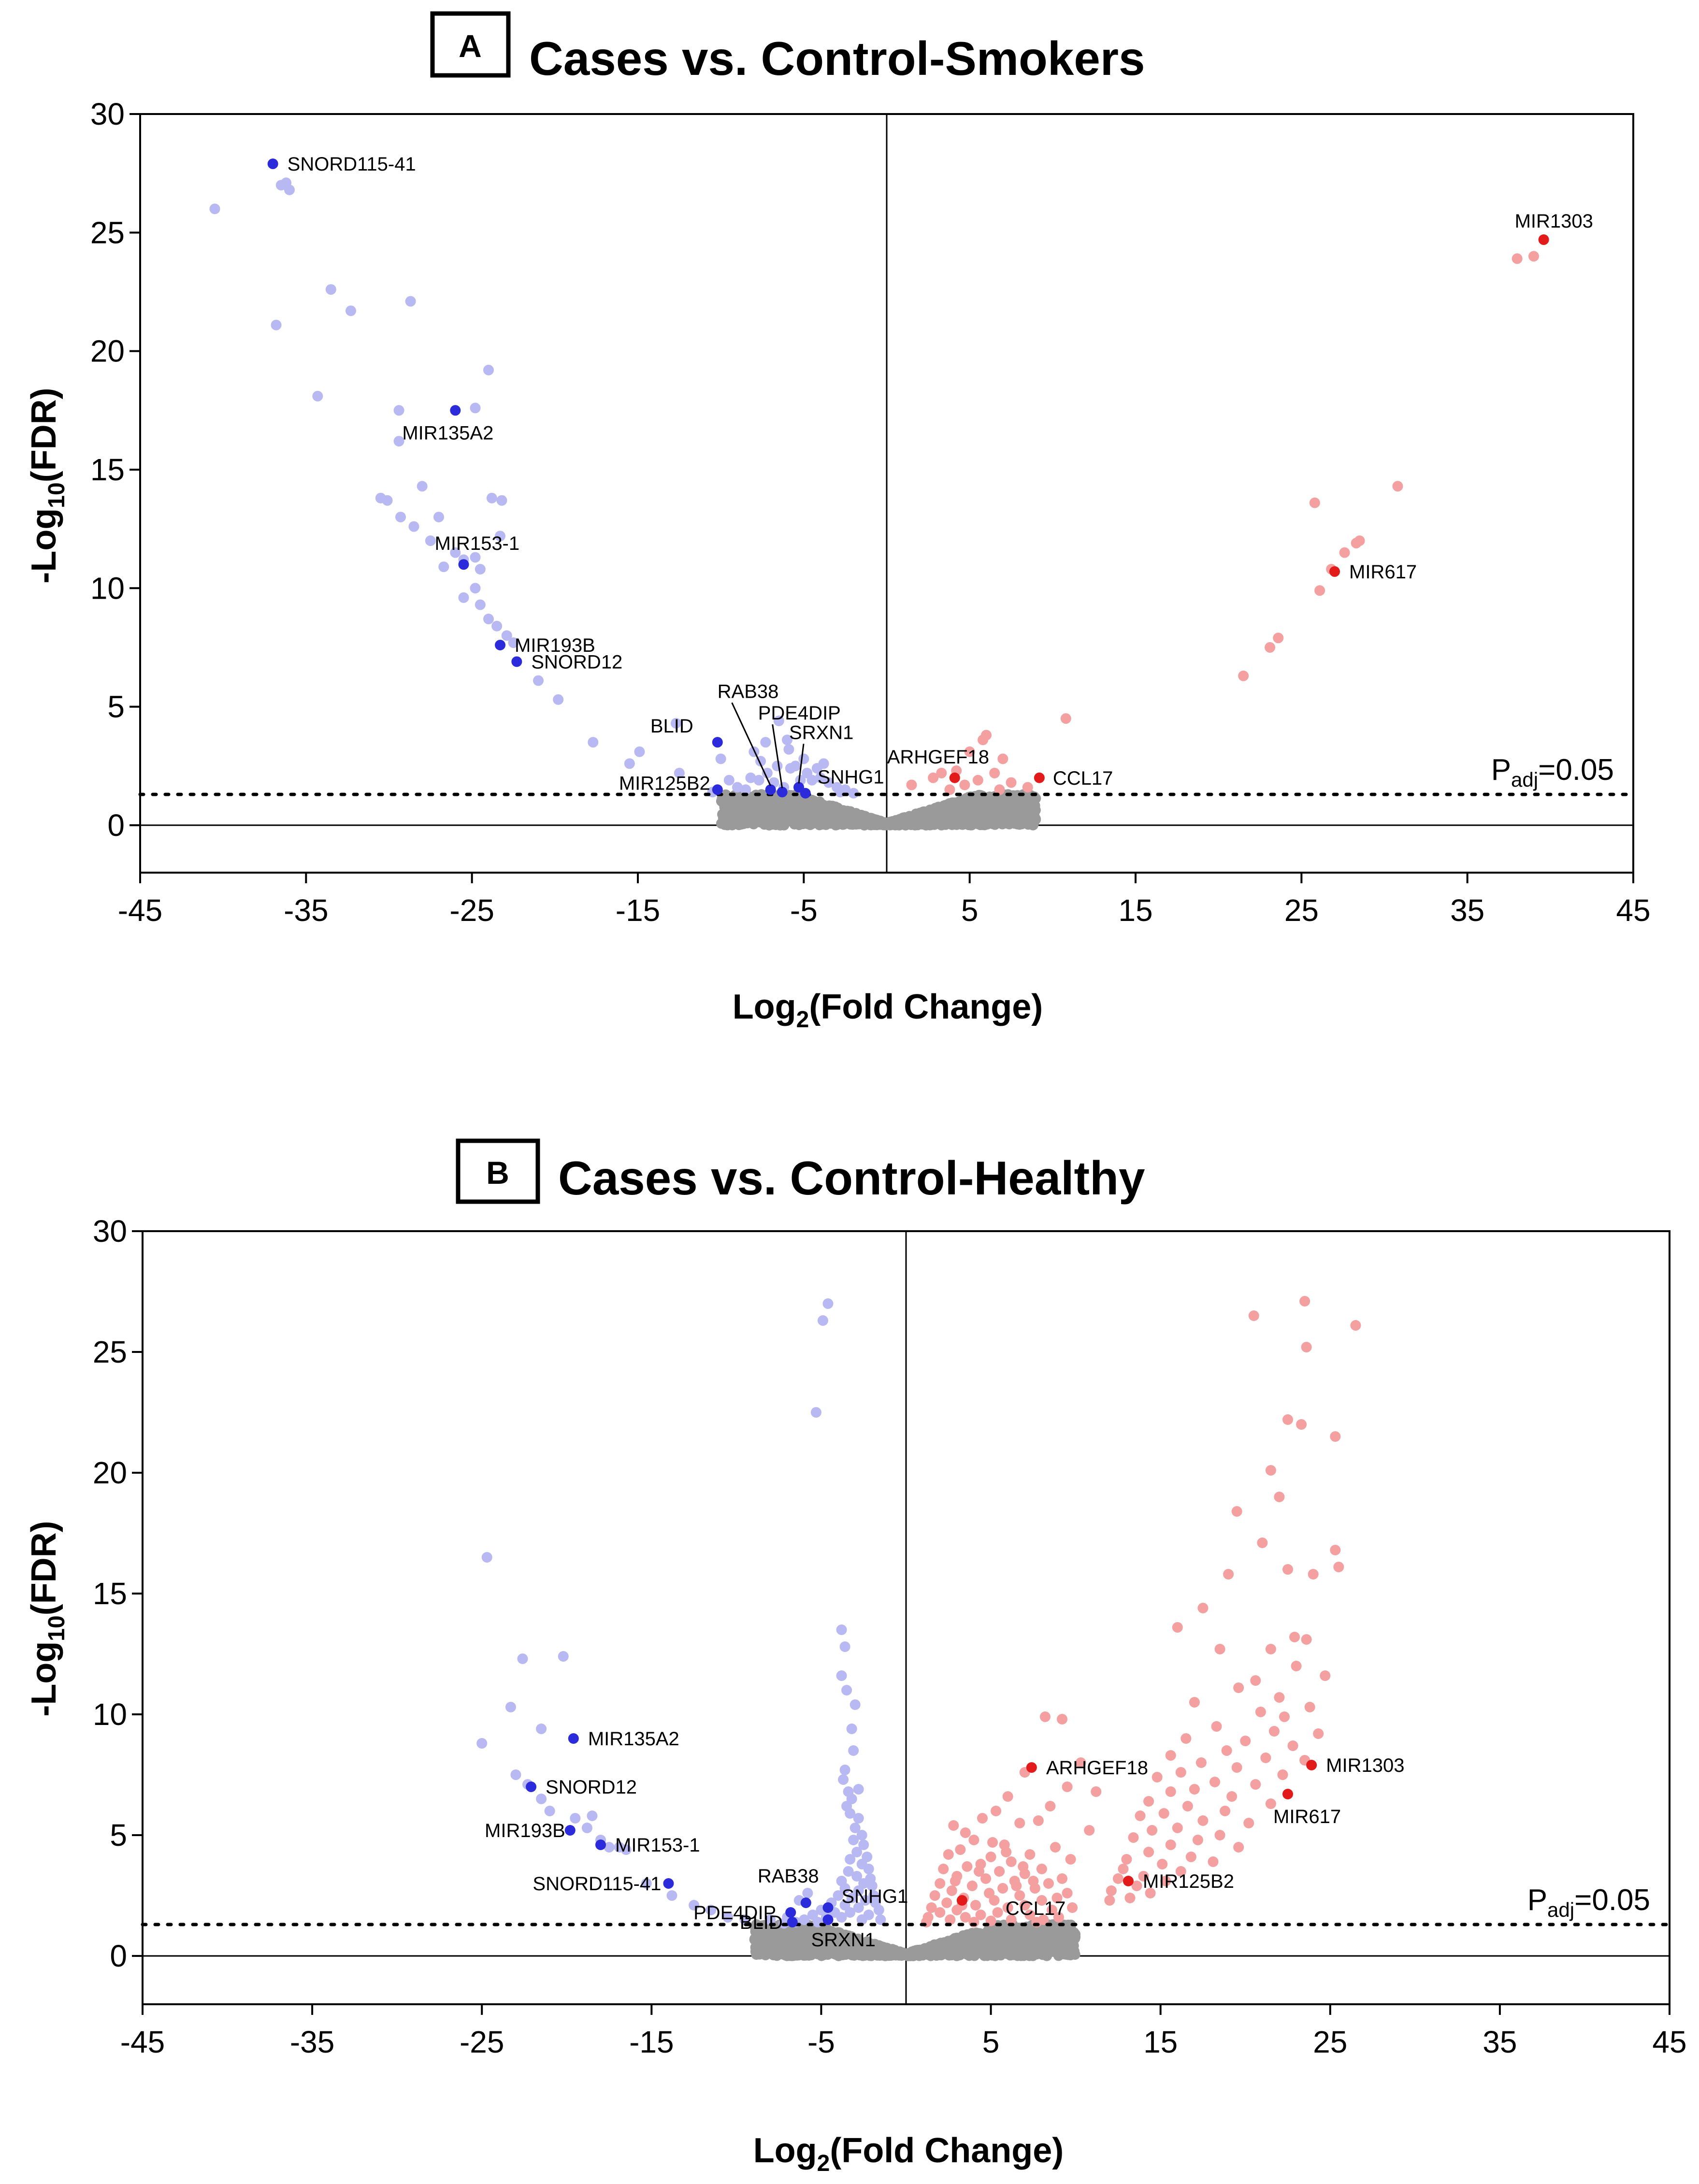  Describe the element at coordinates (110, 1473) in the screenshot. I see `y-tick-label: 20` at that location.